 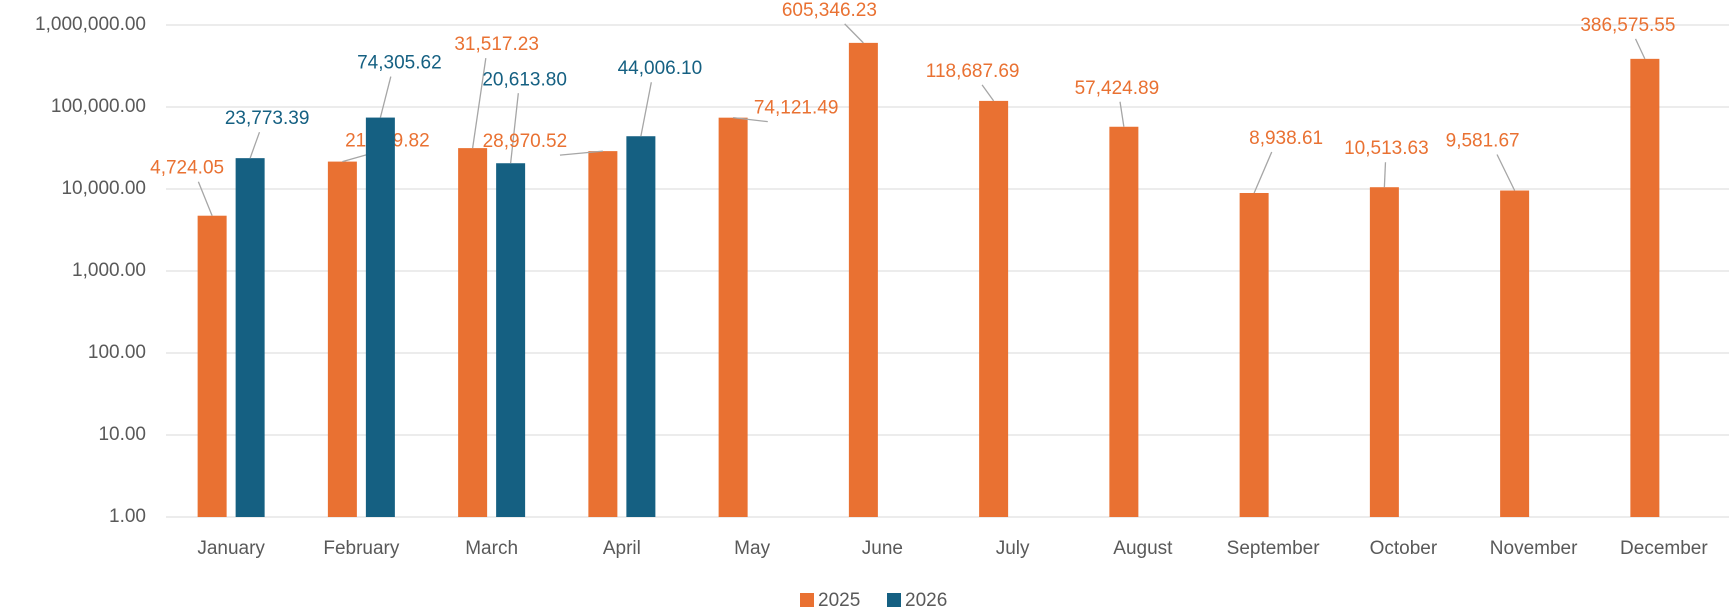 What do you see at coordinates (109, 270) in the screenshot?
I see `y-tick-label: 1,000.00` at bounding box center [109, 270].